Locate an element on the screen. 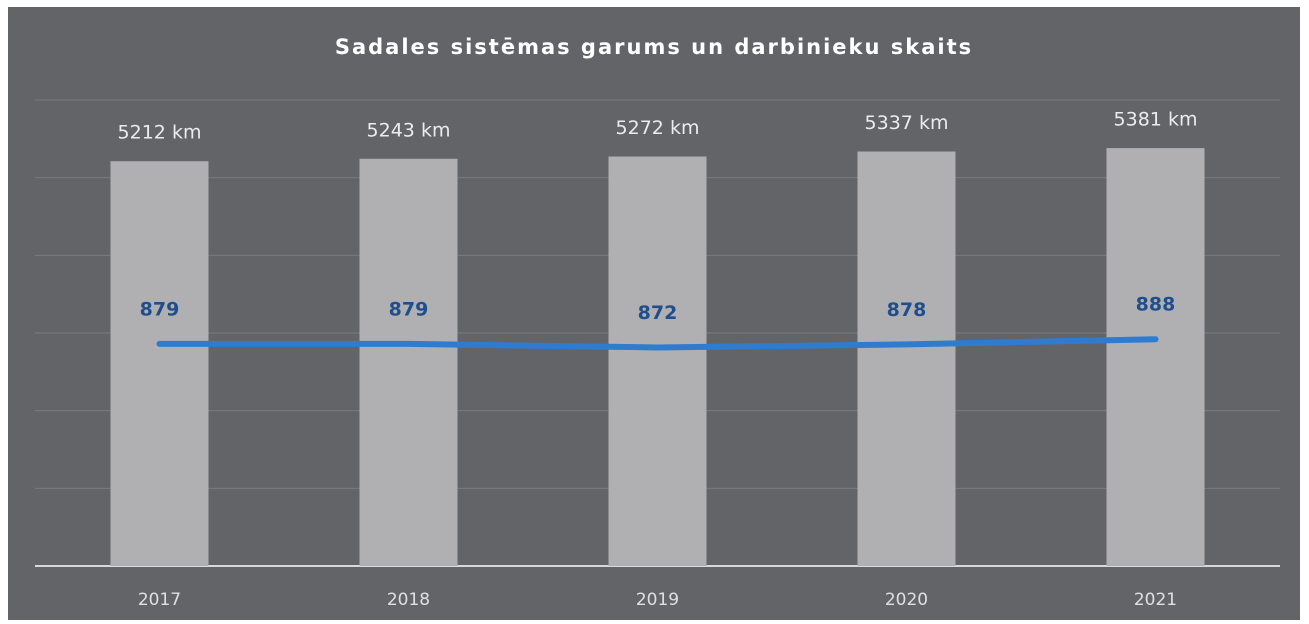  data-label: 872 is located at coordinates (658, 313).